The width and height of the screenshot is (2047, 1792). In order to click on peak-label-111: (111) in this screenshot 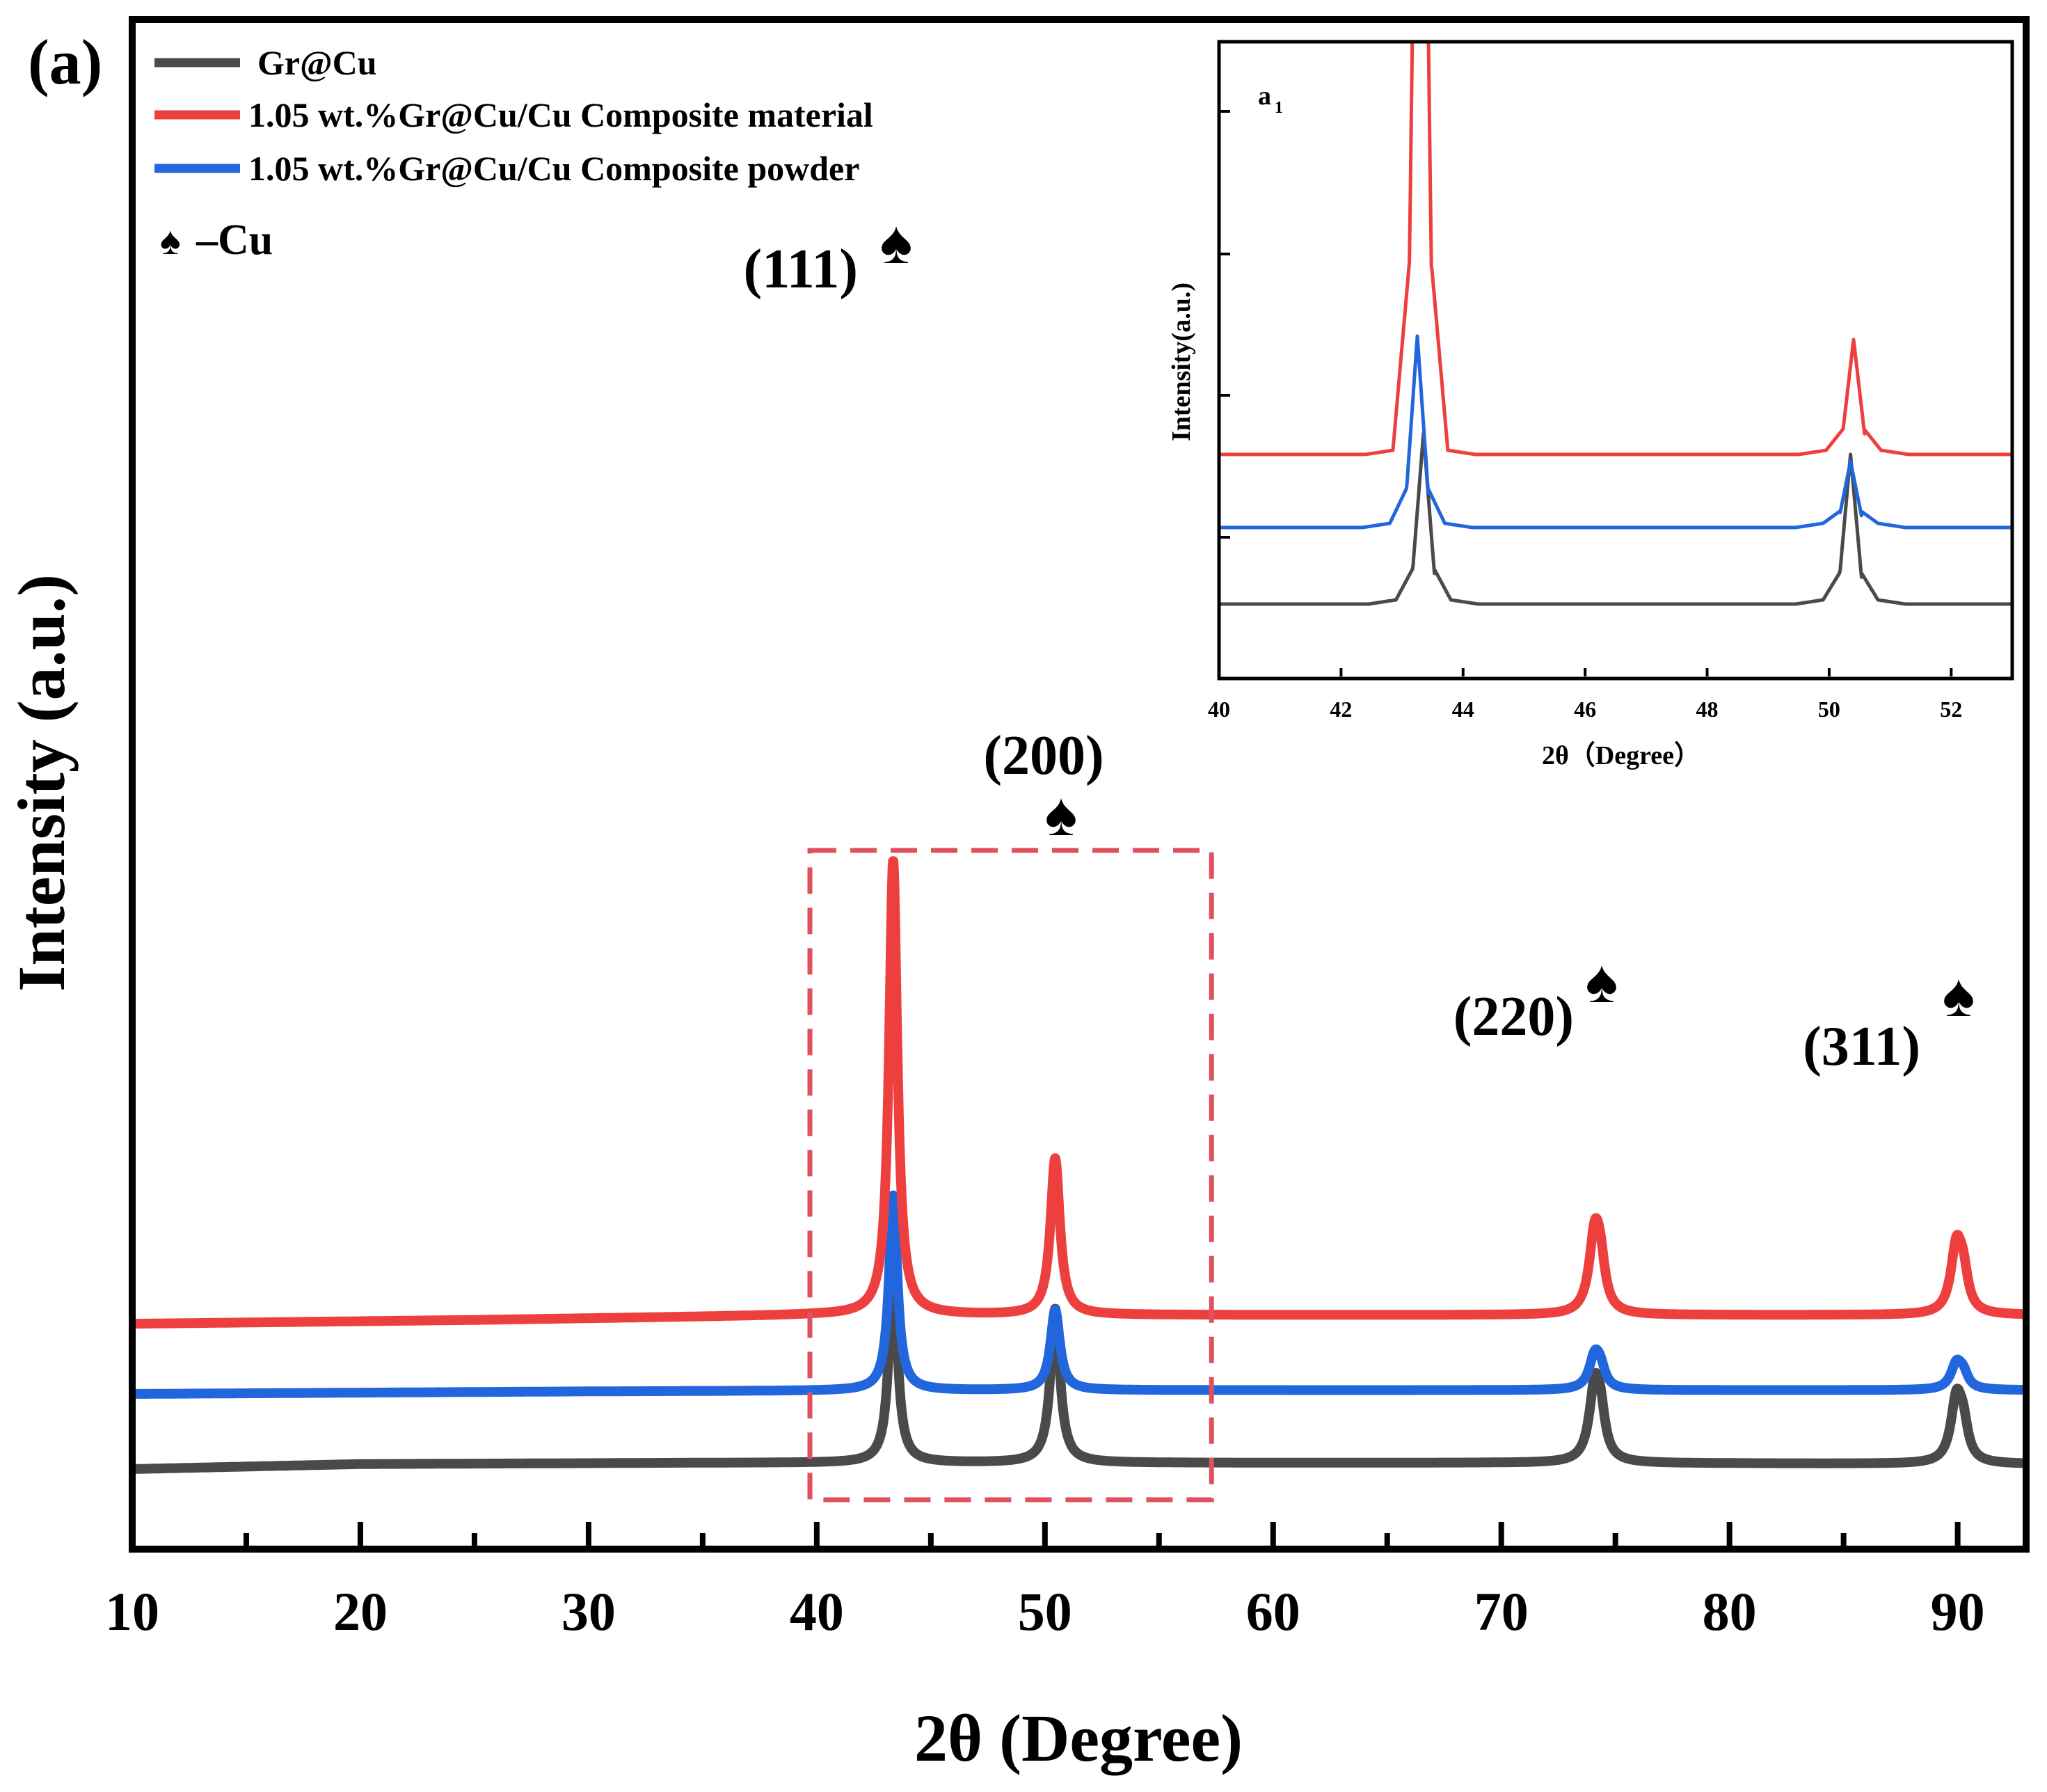, I will do `click(801, 269)`.